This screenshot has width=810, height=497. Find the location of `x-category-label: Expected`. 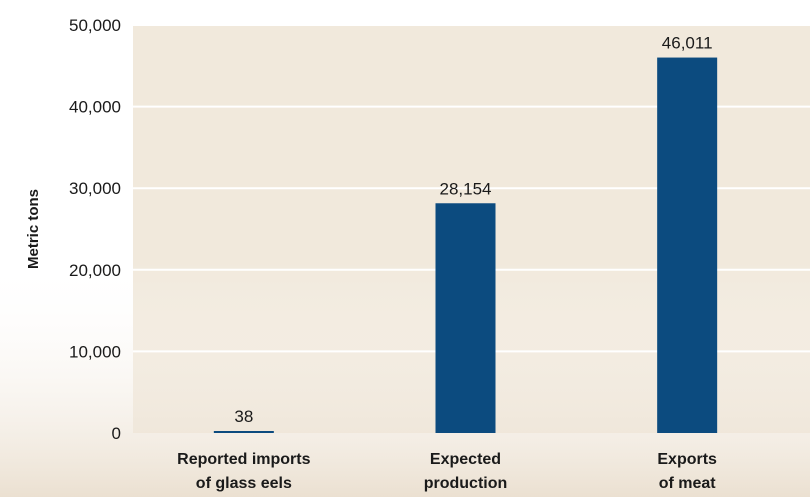

x-category-label: Expected is located at coordinates (465, 459).